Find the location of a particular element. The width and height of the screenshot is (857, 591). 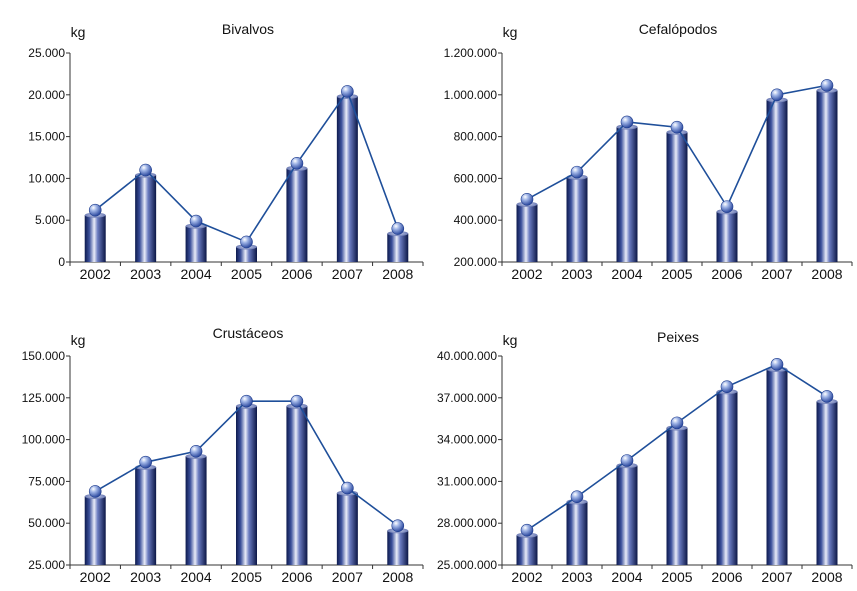

y-tick-label: 1.000.000 is located at coordinates (471, 95).